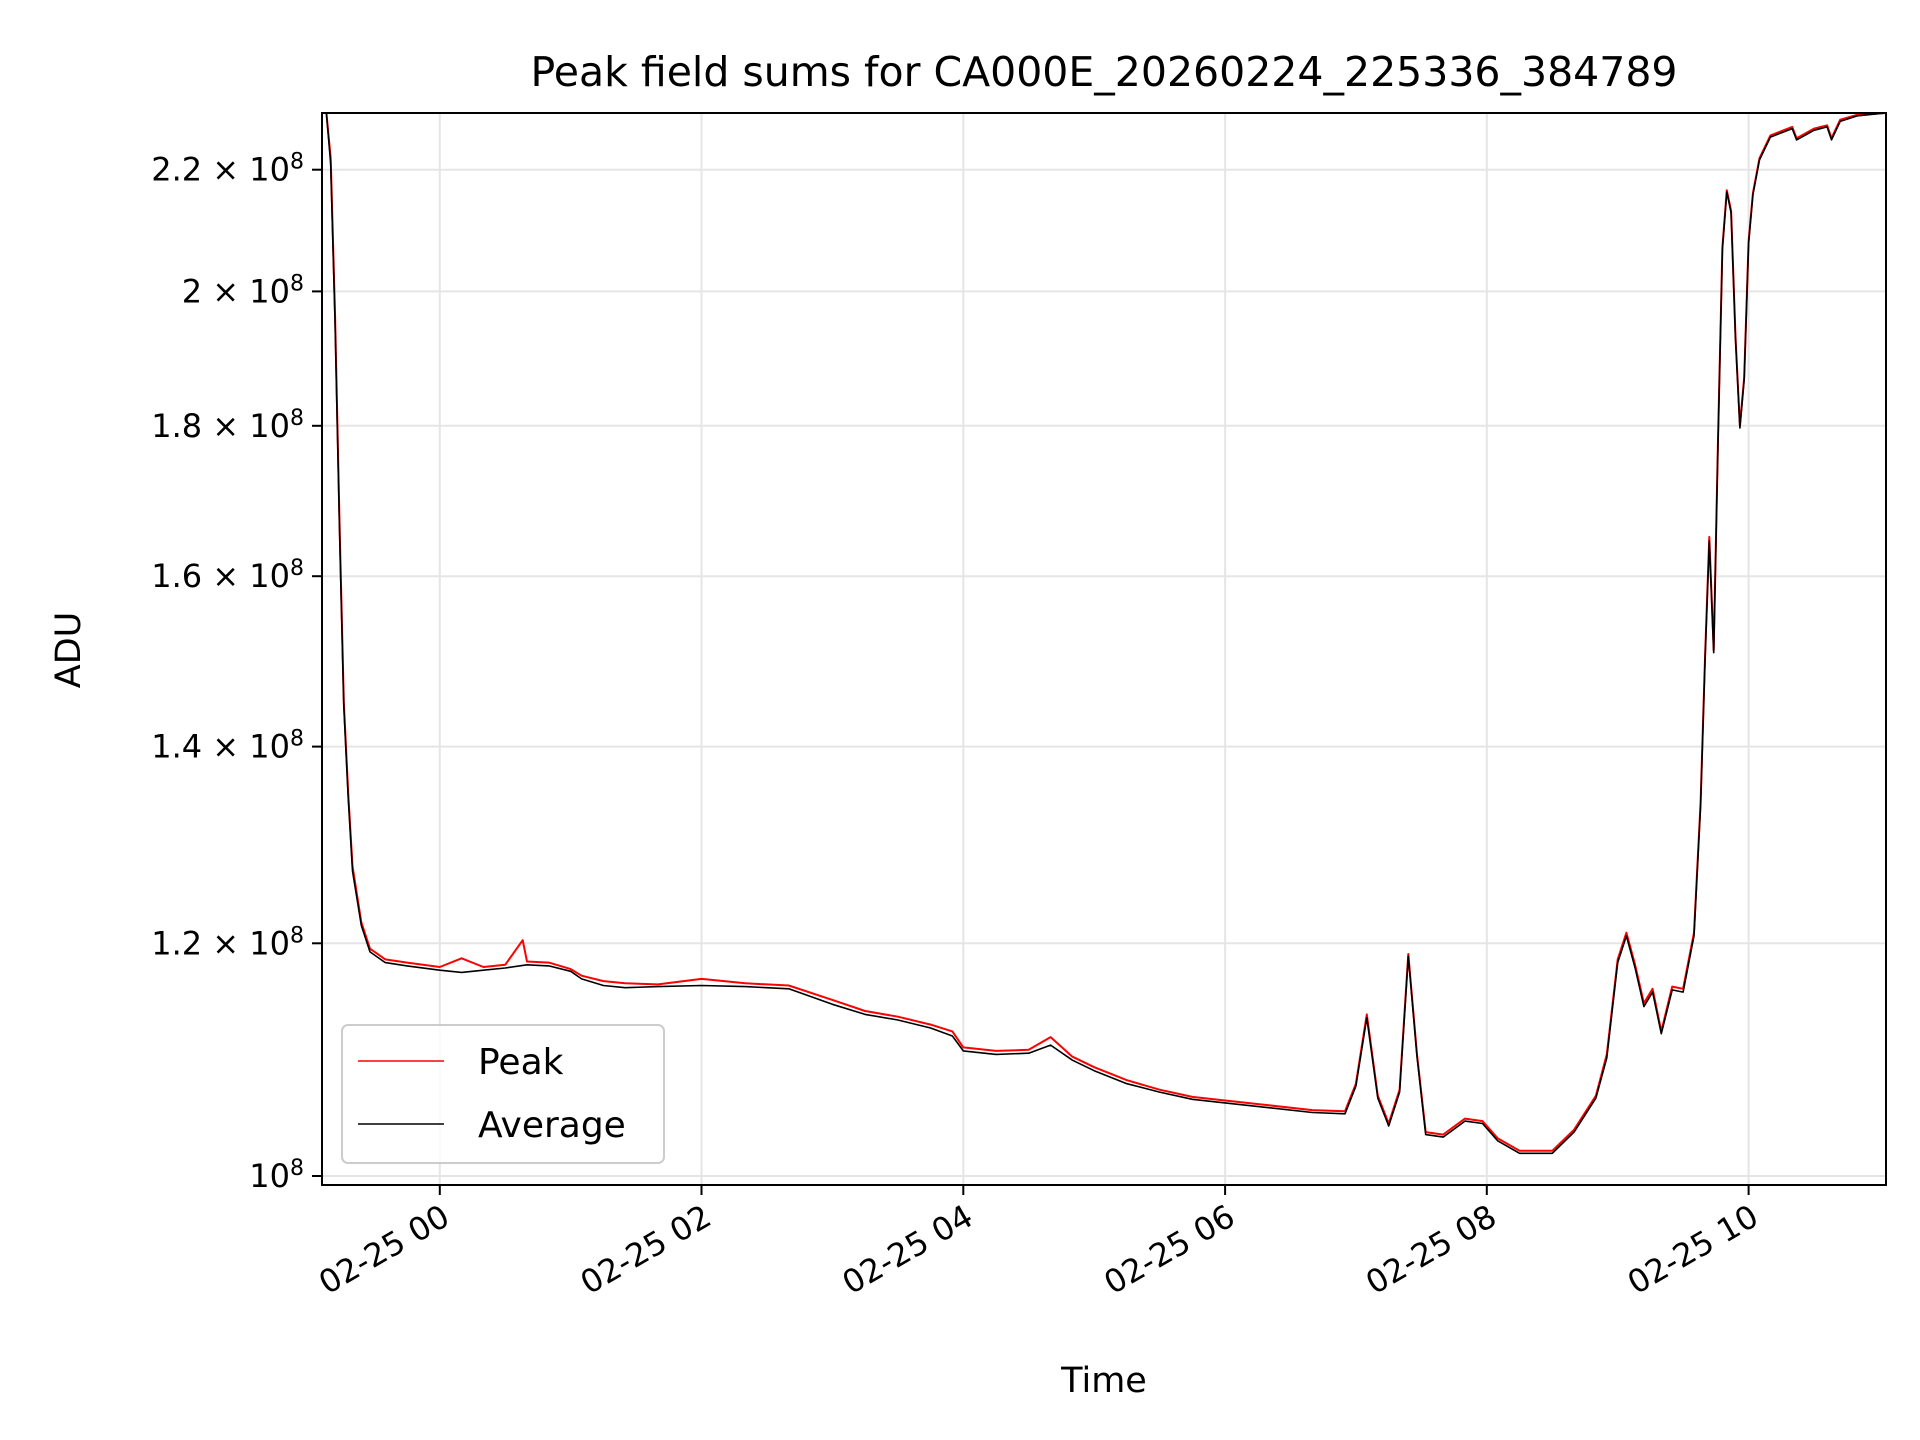 The width and height of the screenshot is (1920, 1440). Describe the element at coordinates (521, 1062) in the screenshot. I see `legend-label-peak: Peak` at that location.